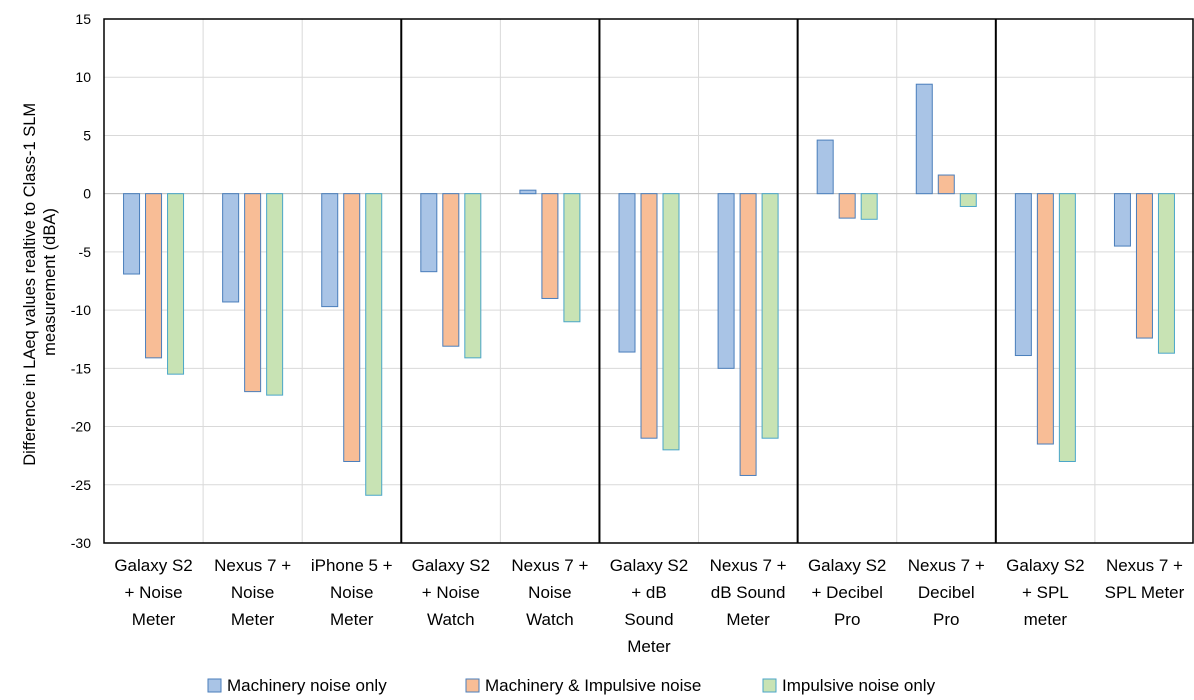 The image size is (1194, 700). I want to click on x-tick-label: Nexus 7 + SPL Meter, so click(1145, 579).